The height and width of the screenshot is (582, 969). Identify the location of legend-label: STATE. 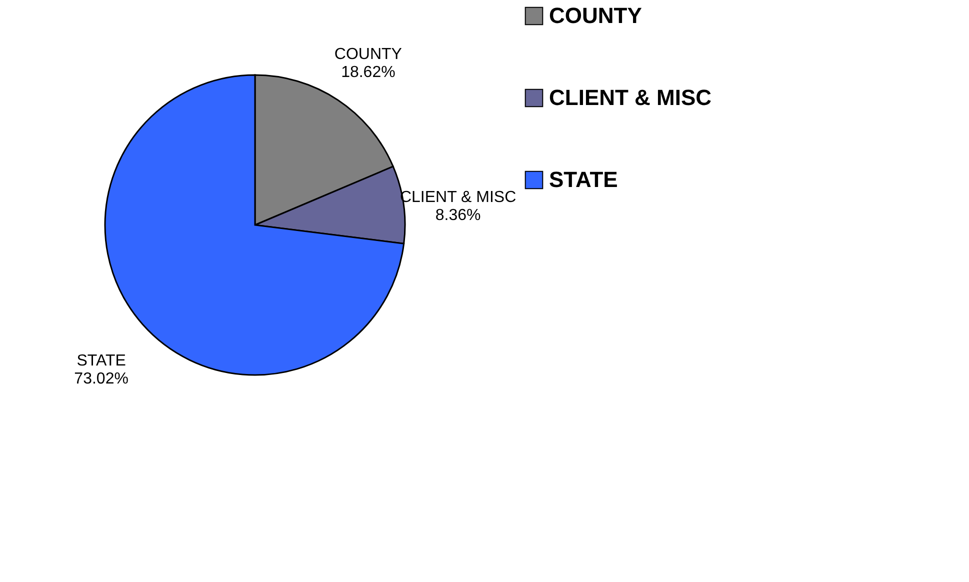
(583, 179).